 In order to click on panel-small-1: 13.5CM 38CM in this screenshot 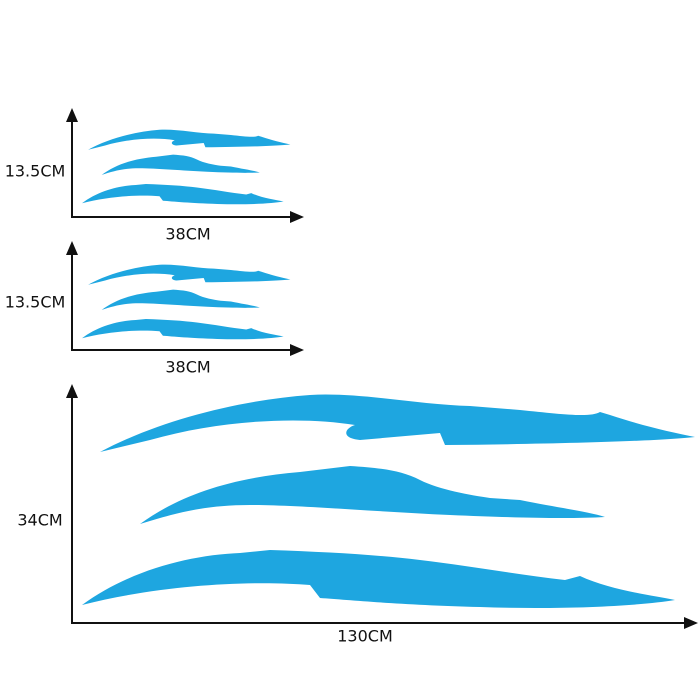, I will do `click(154, 176)`.